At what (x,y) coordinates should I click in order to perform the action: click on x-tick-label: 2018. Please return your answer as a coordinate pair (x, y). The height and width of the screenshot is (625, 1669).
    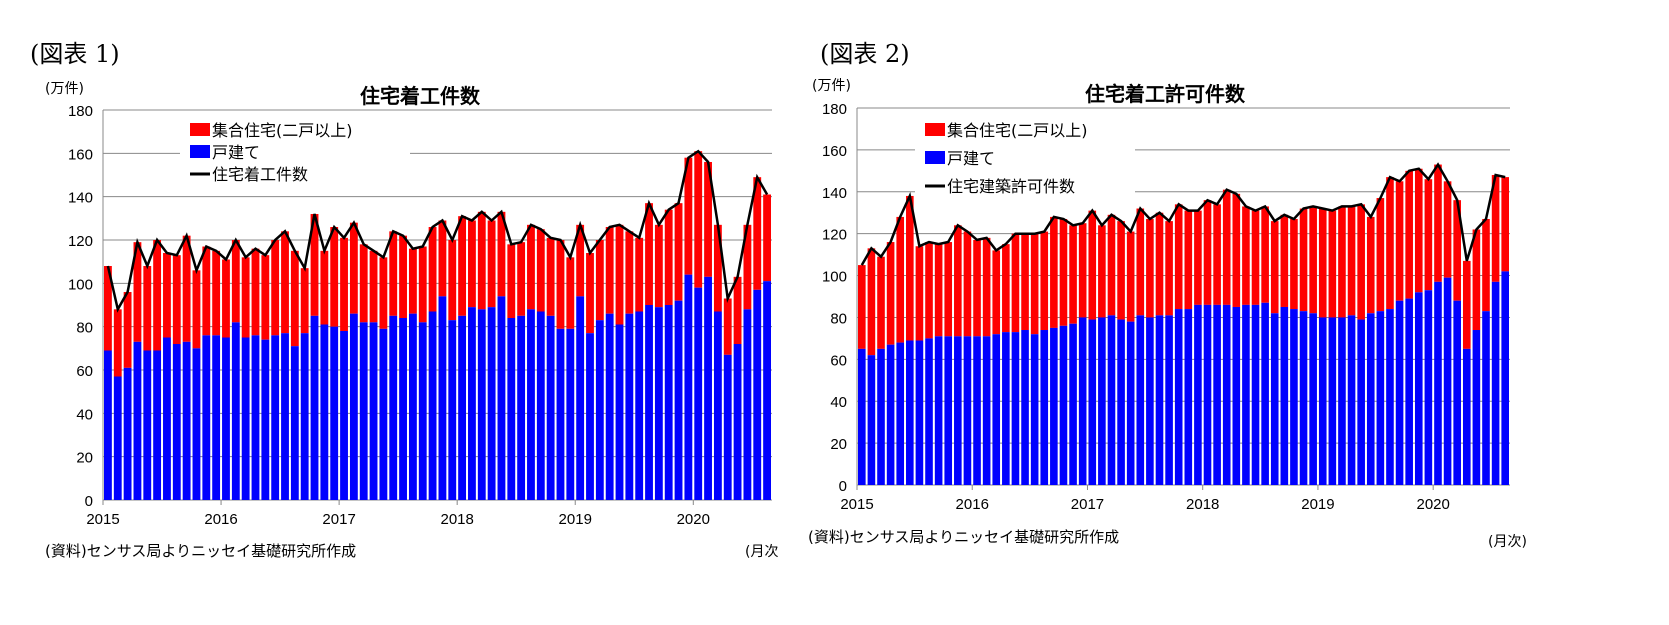
    Looking at the image, I should click on (1202, 504).